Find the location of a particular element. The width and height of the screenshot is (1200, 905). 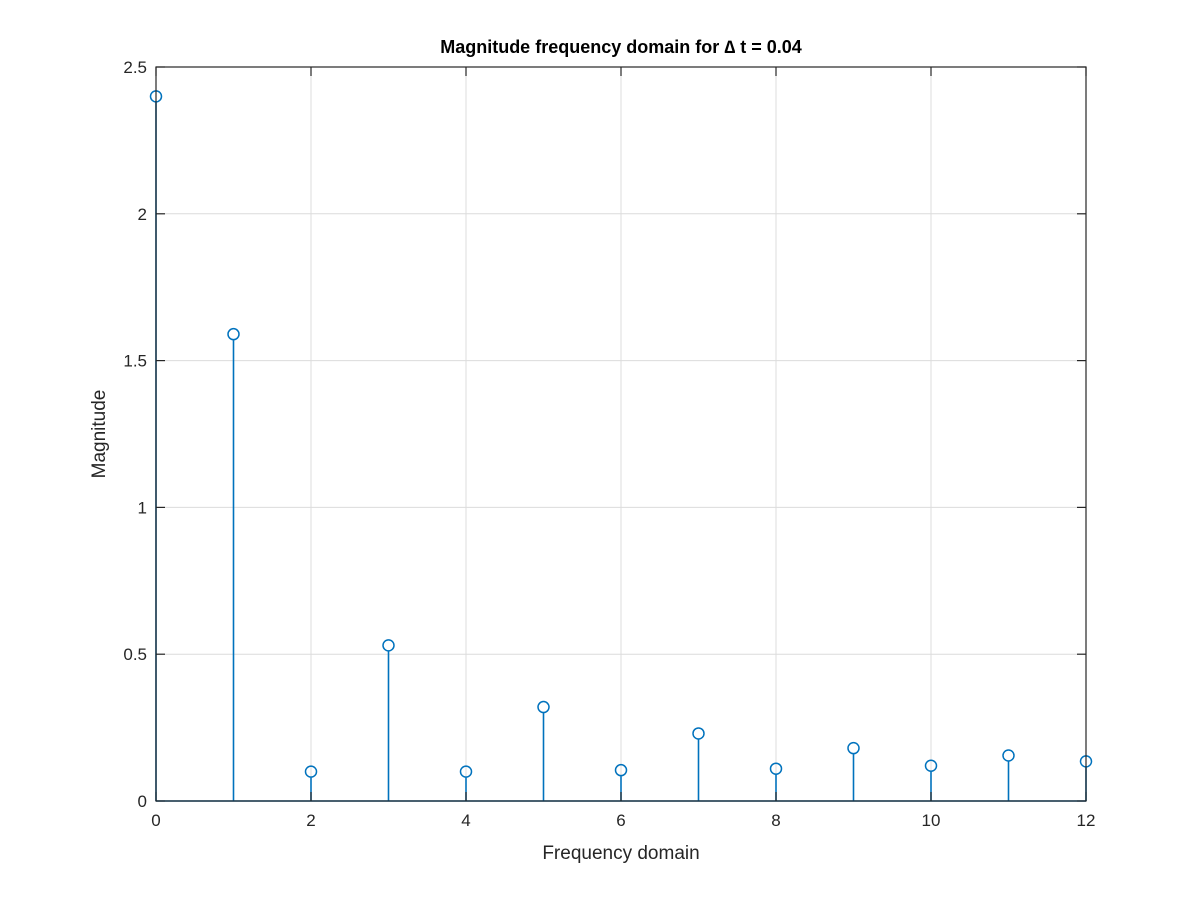

x-tick-label: 4 is located at coordinates (465, 820).